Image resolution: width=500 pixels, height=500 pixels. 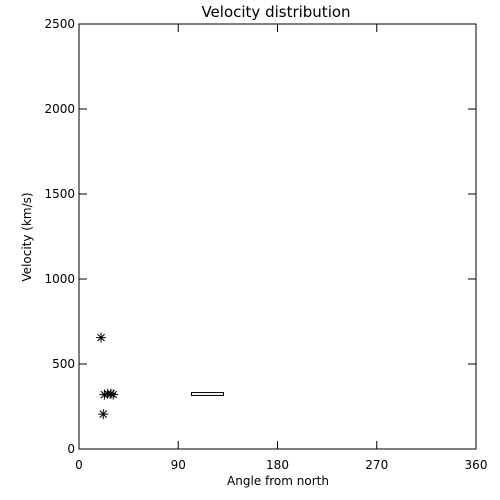 What do you see at coordinates (59, 24) in the screenshot?
I see `y-tick-label: 2500` at bounding box center [59, 24].